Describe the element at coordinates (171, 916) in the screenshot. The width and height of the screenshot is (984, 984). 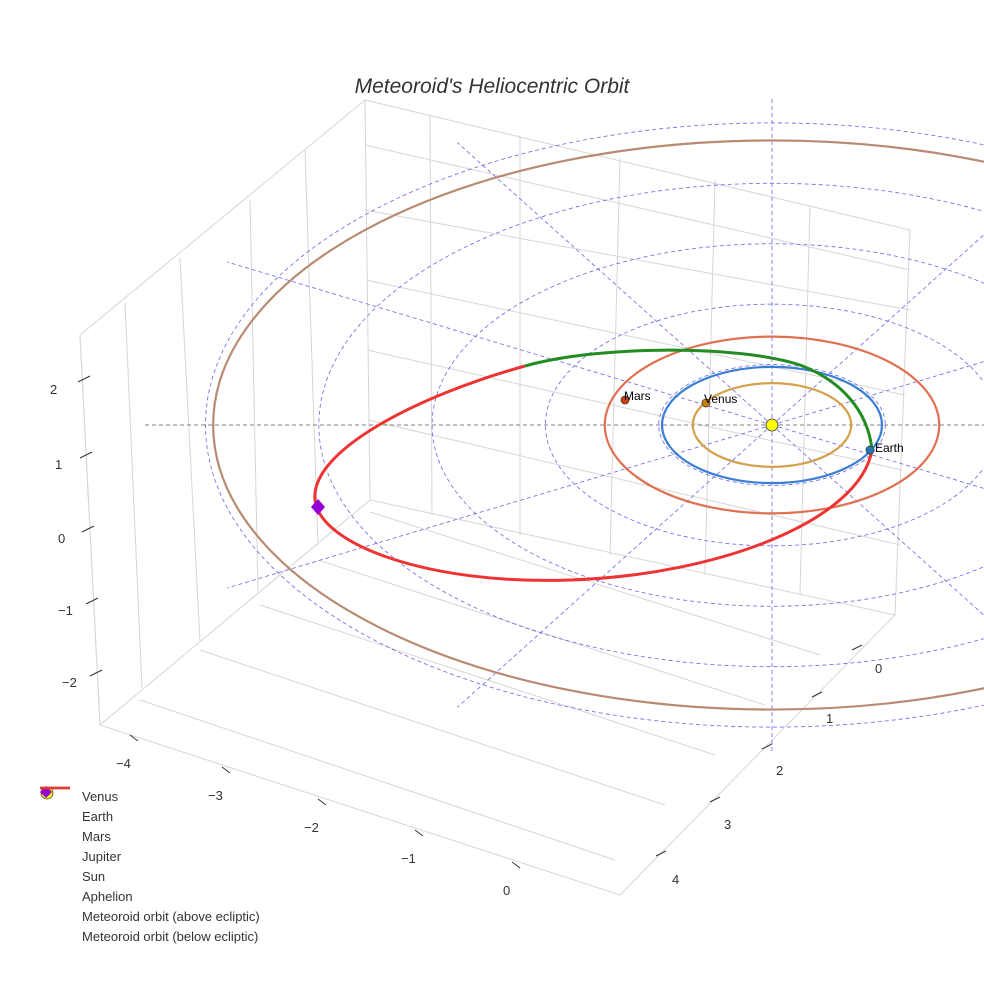
I see `legend-label: Meteoroid orbit (above ecliptic)` at that location.